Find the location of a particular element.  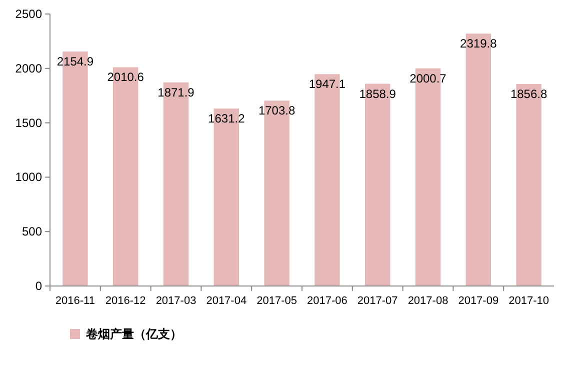

data-label: 1631.2 is located at coordinates (227, 119).